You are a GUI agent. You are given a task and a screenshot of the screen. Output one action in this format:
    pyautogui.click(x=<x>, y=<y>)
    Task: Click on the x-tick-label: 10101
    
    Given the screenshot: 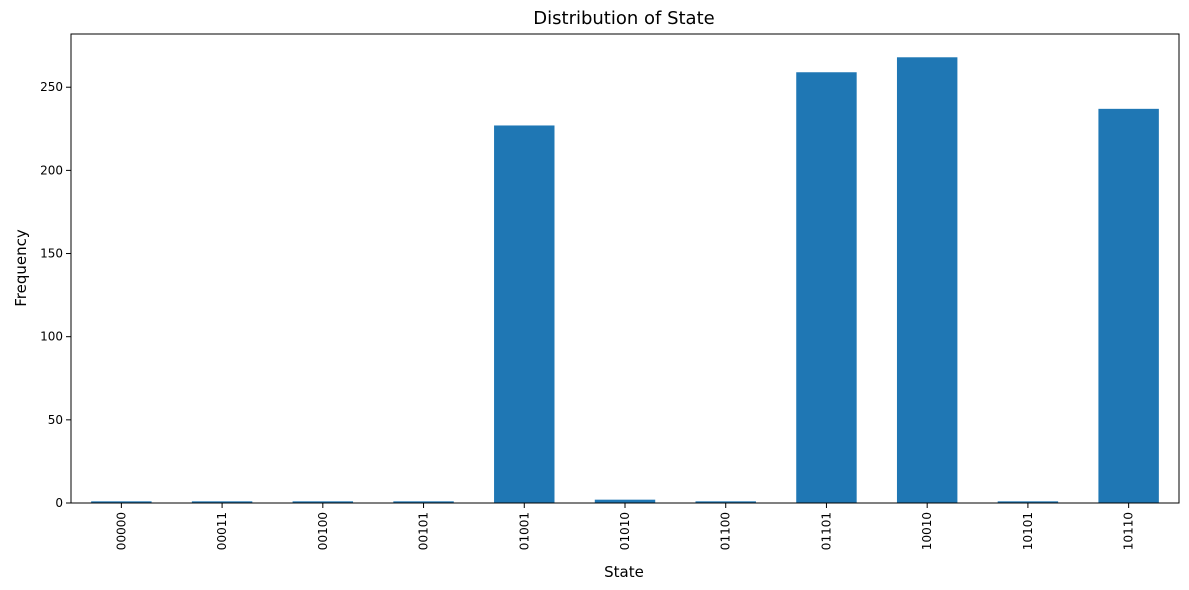 What is the action you would take?
    pyautogui.click(x=1028, y=531)
    